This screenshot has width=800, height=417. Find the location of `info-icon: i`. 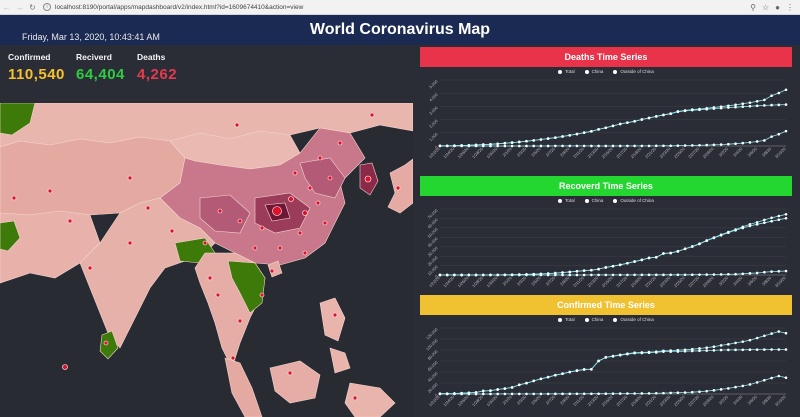

info-icon: i is located at coordinates (47, 7).